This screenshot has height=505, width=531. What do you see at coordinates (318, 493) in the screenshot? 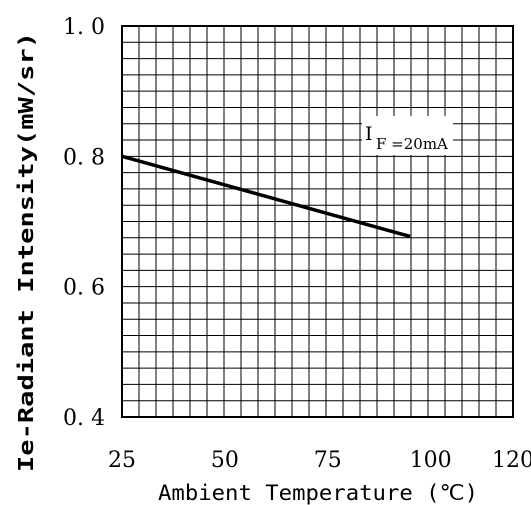
I see `x-axis-label: Ambient Temperature (℃)` at bounding box center [318, 493].